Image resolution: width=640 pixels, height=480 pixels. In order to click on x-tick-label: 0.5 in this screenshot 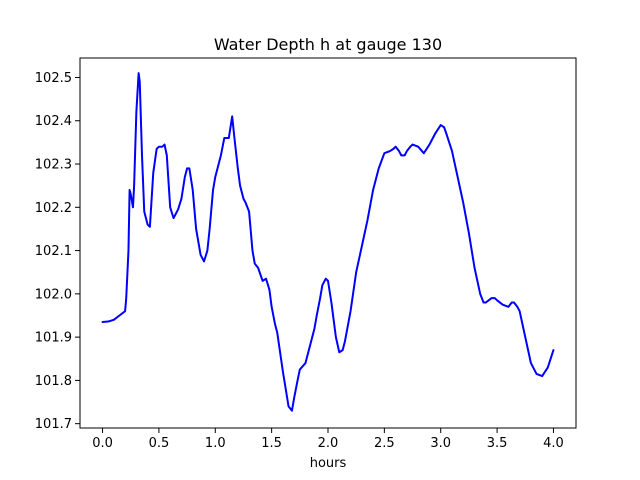, I will do `click(159, 443)`.